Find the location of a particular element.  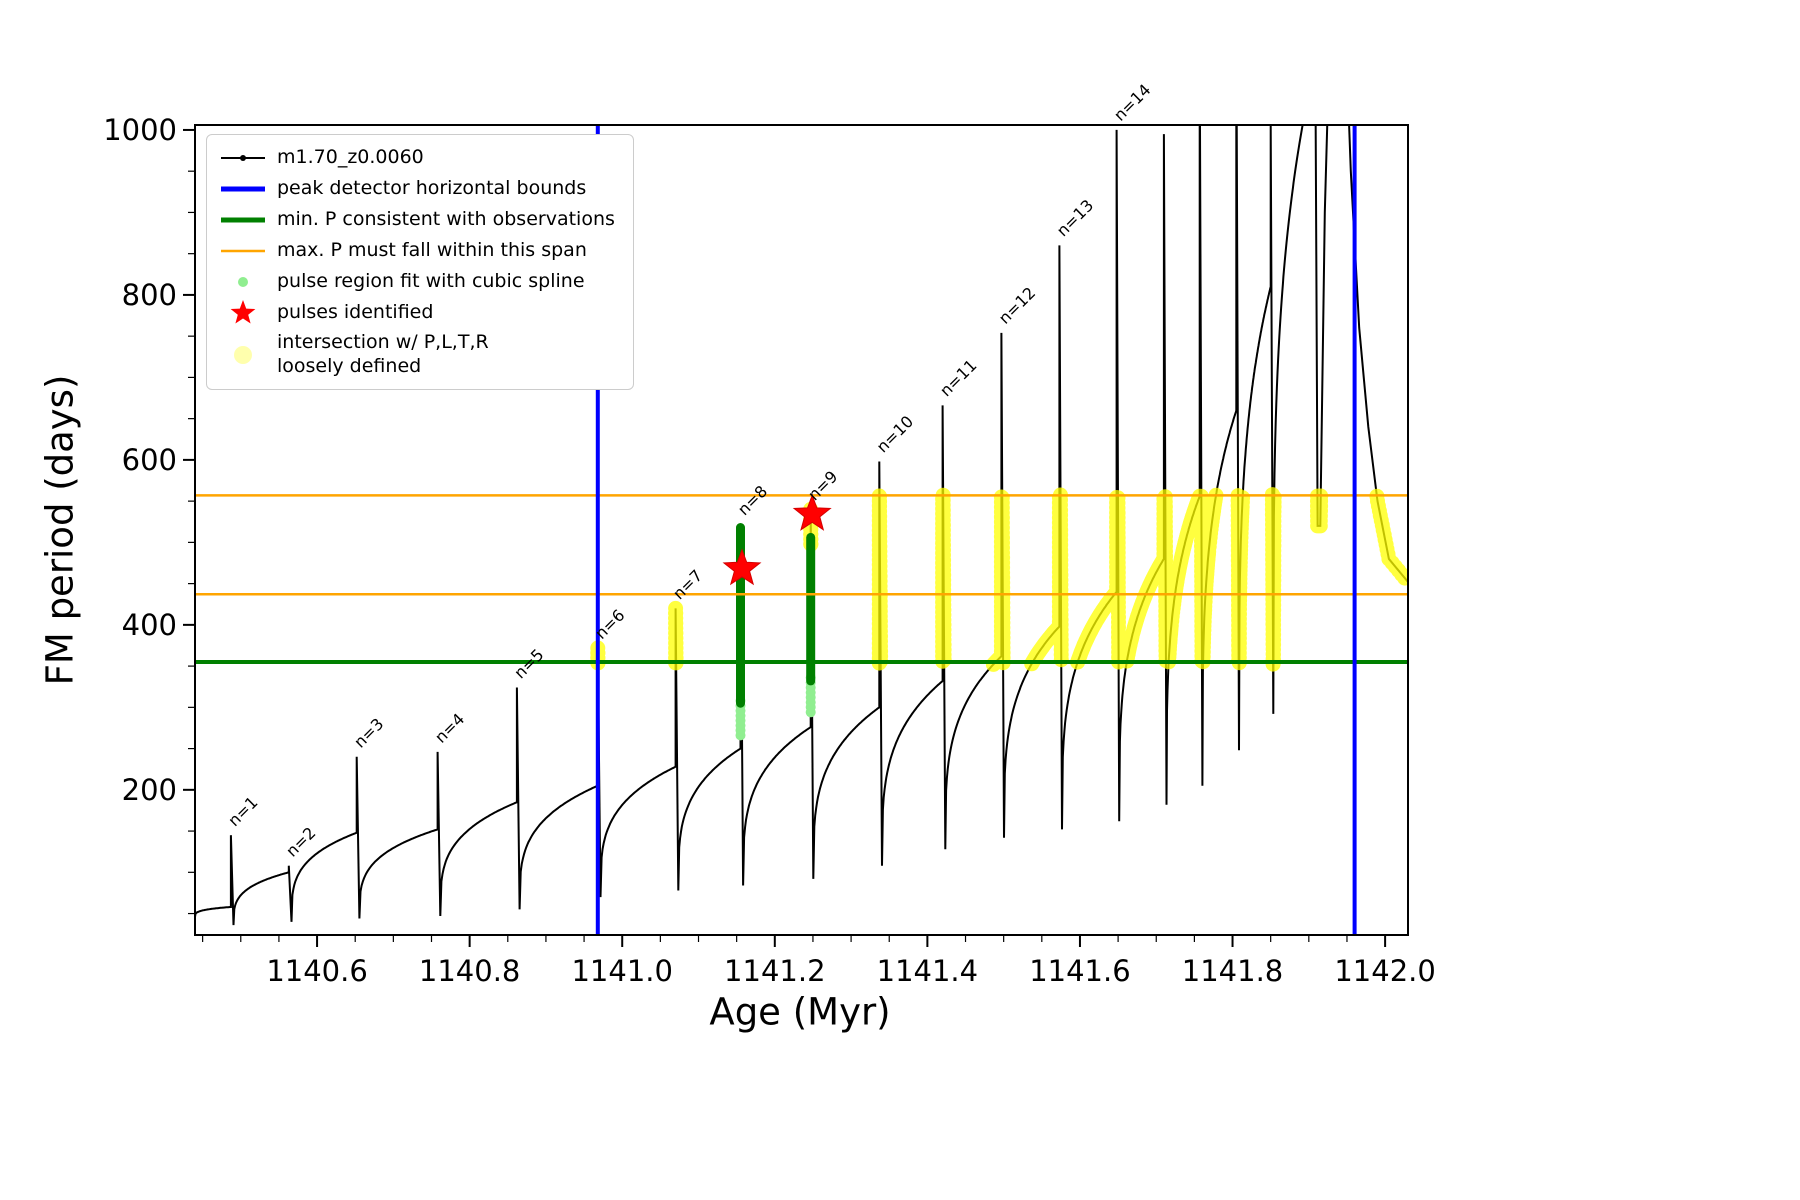

legend-label: min. P consistent with observations is located at coordinates (446, 219).